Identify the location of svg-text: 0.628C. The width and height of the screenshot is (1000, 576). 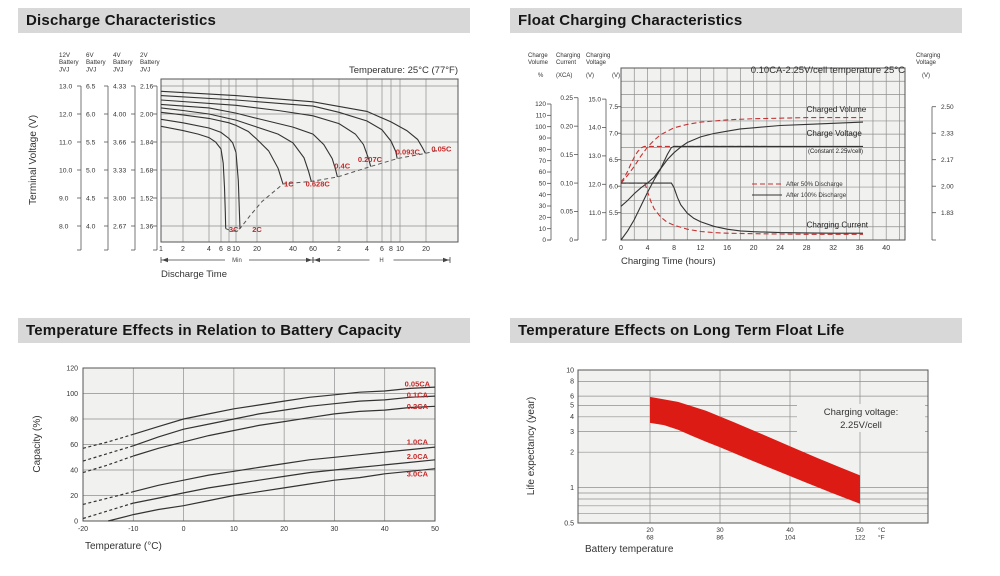
(318, 184).